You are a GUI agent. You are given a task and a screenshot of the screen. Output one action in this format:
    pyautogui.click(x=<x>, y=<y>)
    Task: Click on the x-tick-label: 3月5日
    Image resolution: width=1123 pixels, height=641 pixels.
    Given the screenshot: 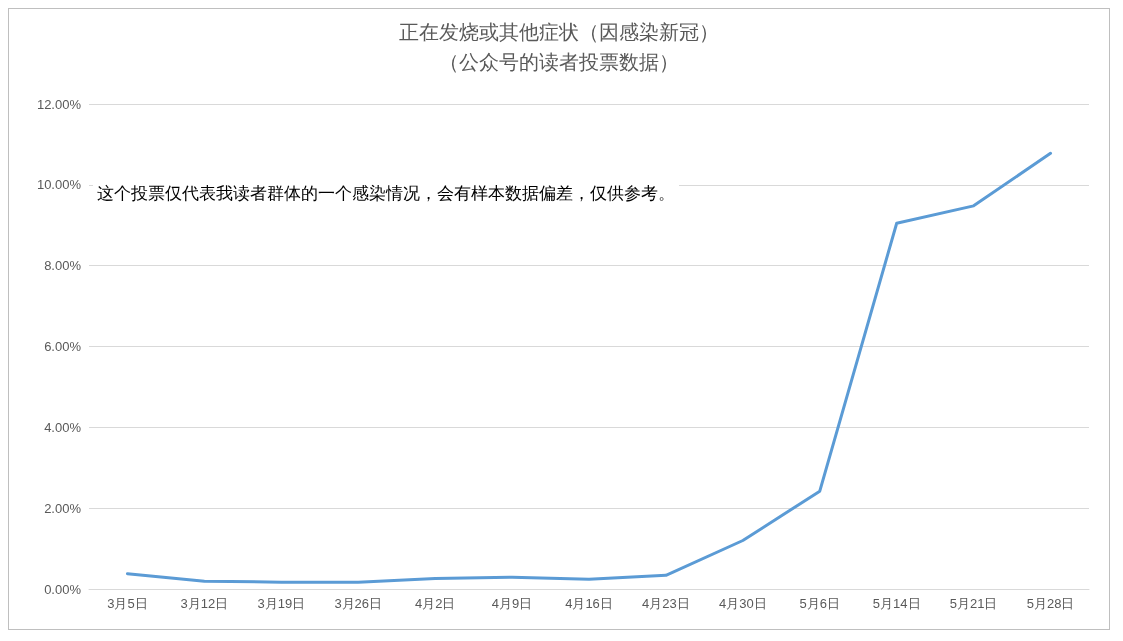 What is the action you would take?
    pyautogui.click(x=127, y=603)
    